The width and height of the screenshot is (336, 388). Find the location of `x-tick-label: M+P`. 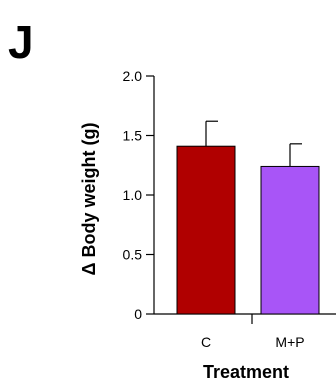

x-tick-label: M+P is located at coordinates (289, 342).